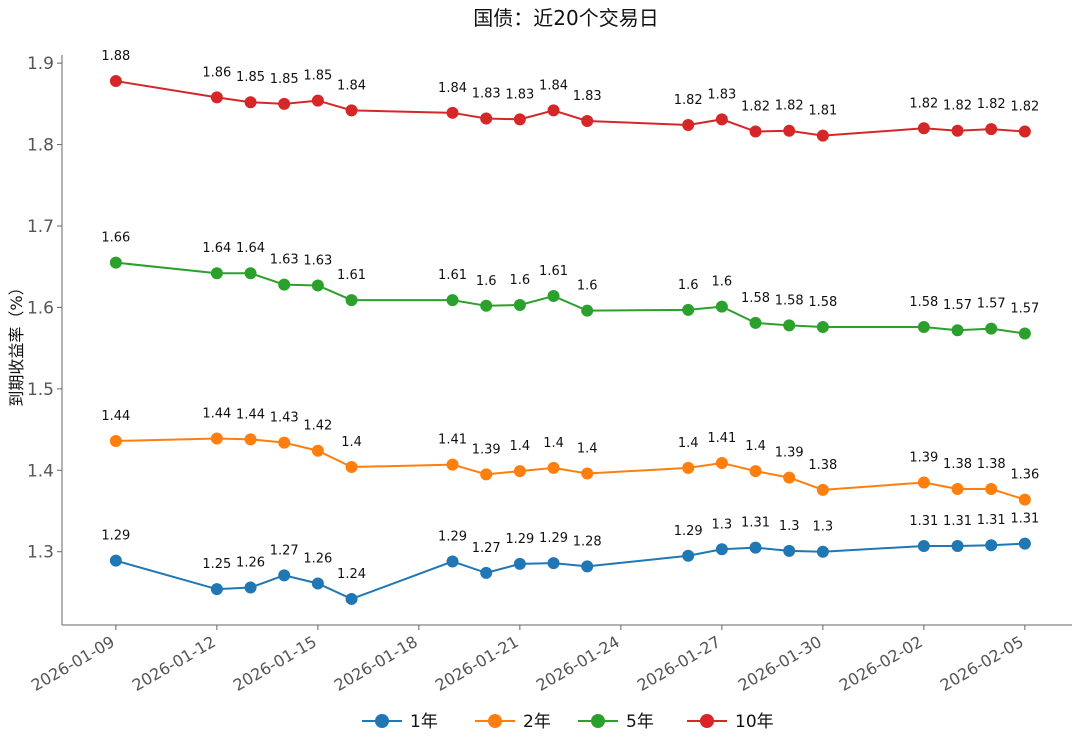 This screenshot has height=746, width=1080. What do you see at coordinates (780, 663) in the screenshot?
I see `x-tick-label: 2026-01-30` at bounding box center [780, 663].